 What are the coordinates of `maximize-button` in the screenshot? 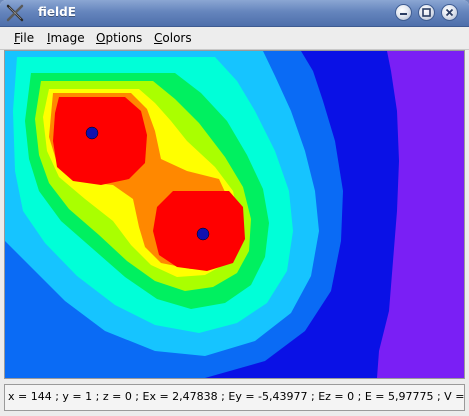 It's located at (426, 12).